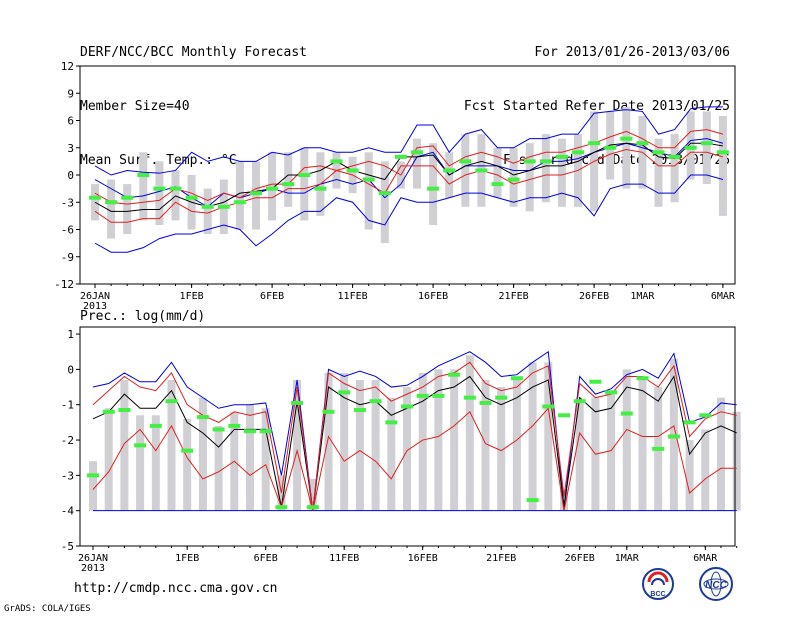  I want to click on prec-xtick-label: 16FEB, so click(423, 558).